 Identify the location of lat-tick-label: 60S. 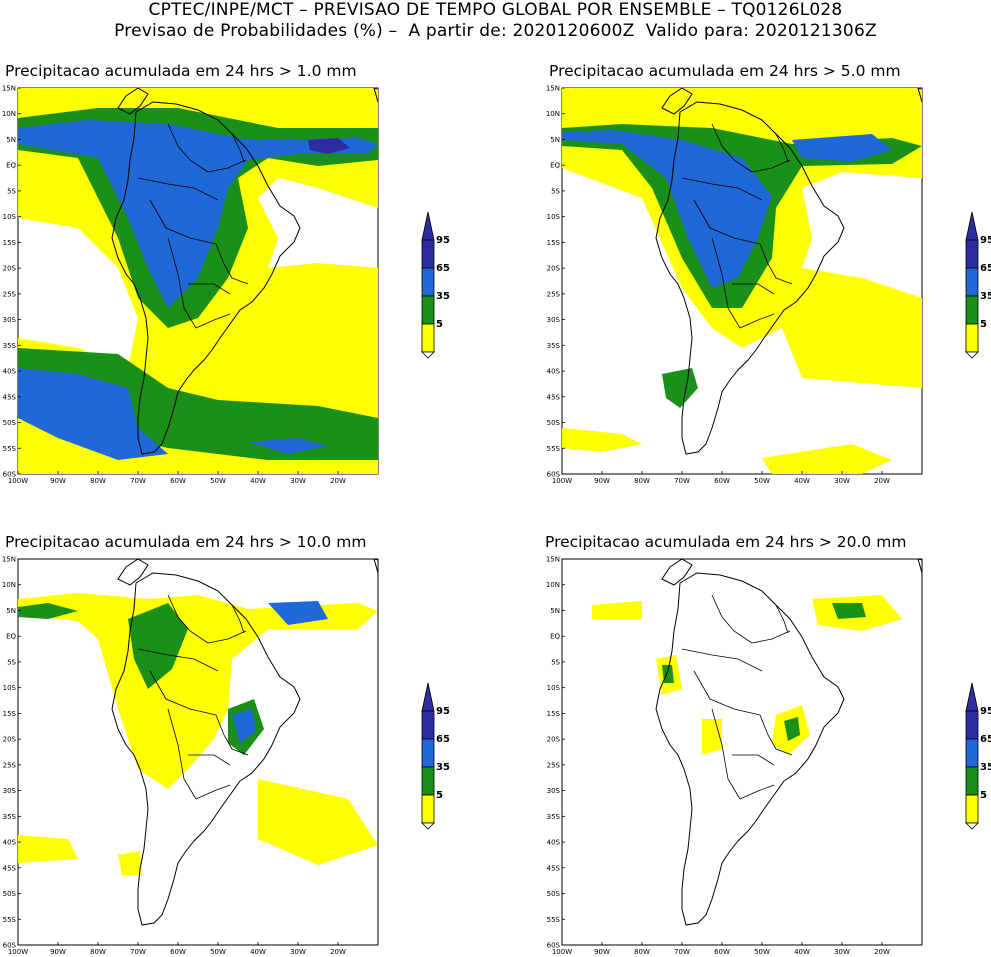
(10, 946).